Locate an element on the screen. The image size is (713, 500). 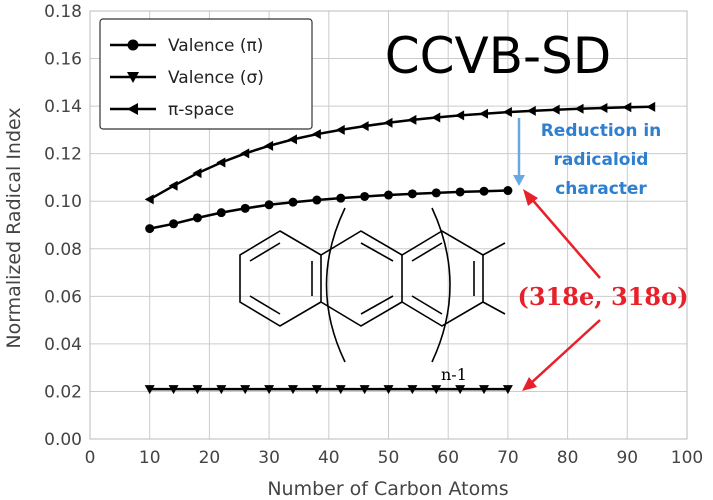
legend-label-valence-pi: Valence (π) is located at coordinates (215, 46).